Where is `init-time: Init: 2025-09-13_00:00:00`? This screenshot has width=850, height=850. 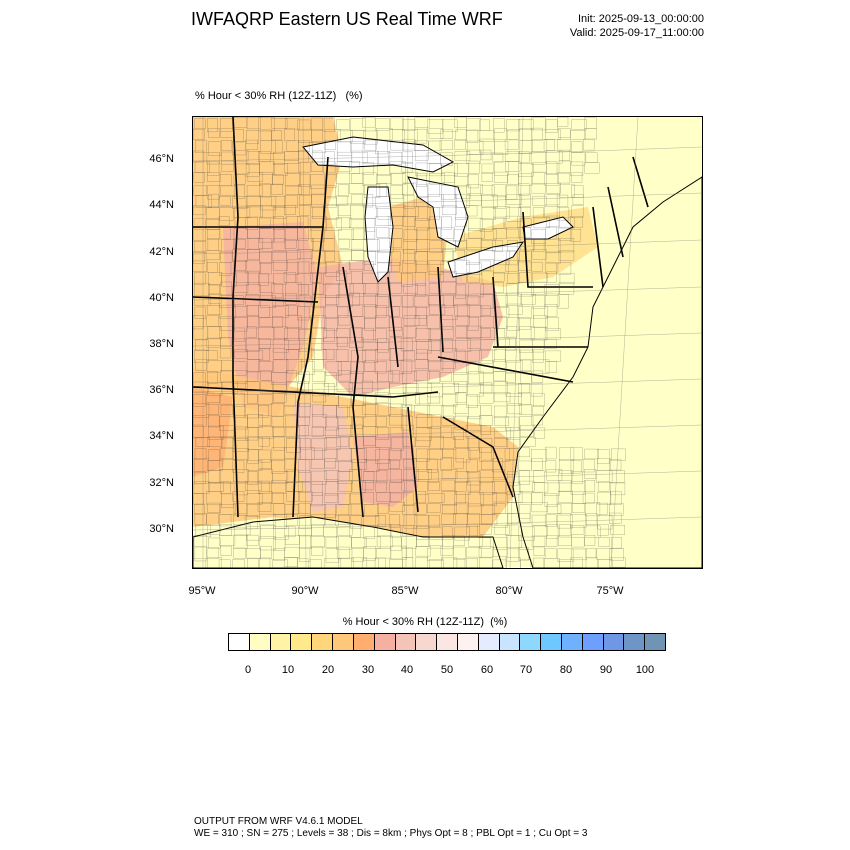 init-time: Init: 2025-09-13_00:00:00 is located at coordinates (641, 19).